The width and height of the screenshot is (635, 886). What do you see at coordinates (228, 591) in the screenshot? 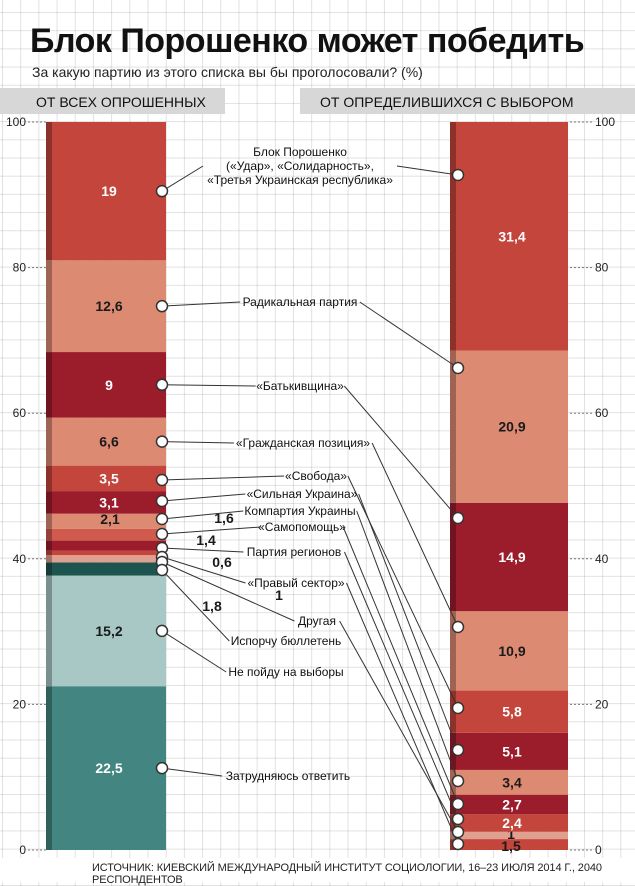
I see `left-connector-другая` at bounding box center [228, 591].